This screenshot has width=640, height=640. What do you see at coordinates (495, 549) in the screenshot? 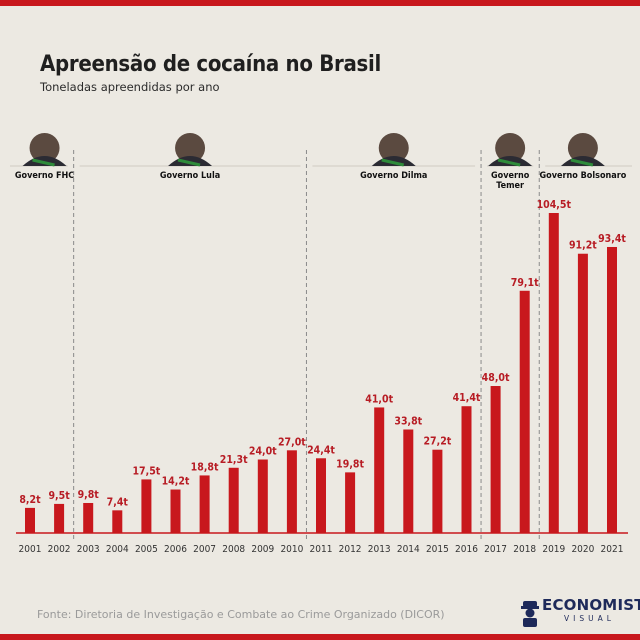
I see `x-tick-label: 2017` at bounding box center [495, 549].